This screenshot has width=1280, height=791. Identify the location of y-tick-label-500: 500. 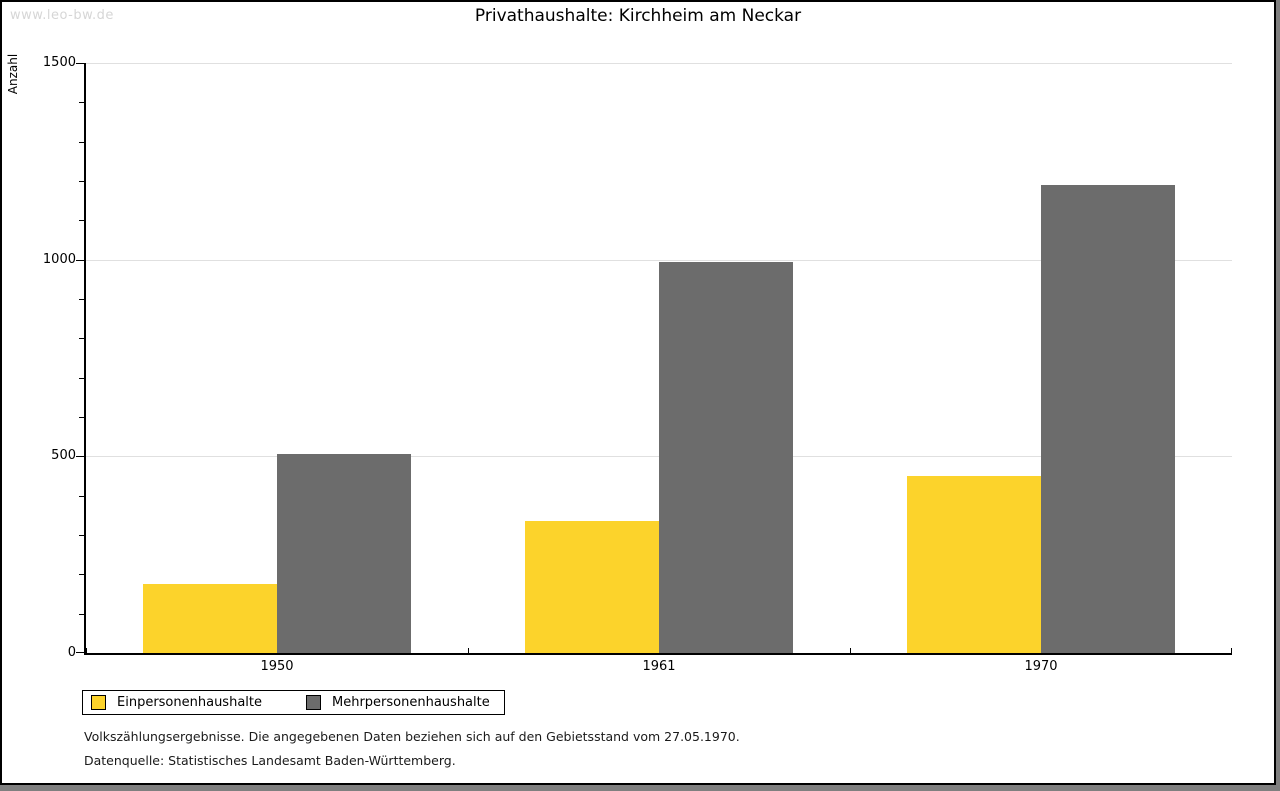
(63, 456).